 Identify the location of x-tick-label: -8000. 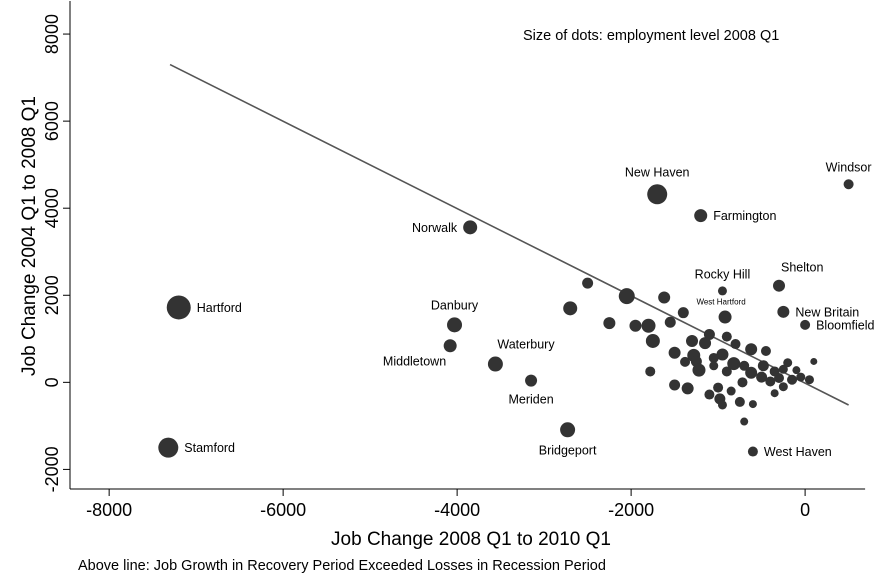
(109, 510).